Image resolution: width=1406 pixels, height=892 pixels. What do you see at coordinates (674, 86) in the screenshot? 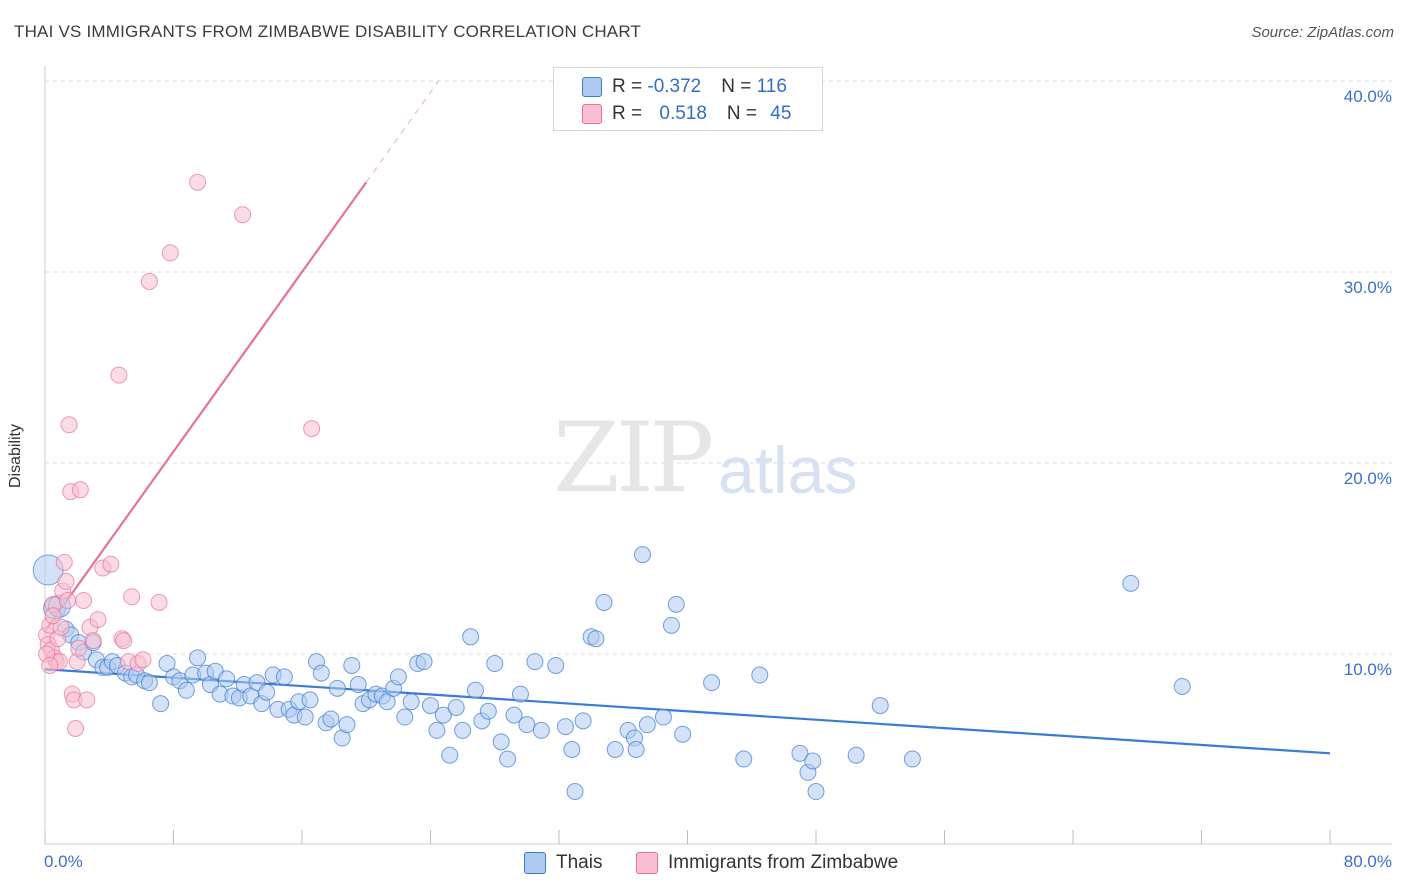
I see `legend-r-value: -0.372` at bounding box center [674, 86].